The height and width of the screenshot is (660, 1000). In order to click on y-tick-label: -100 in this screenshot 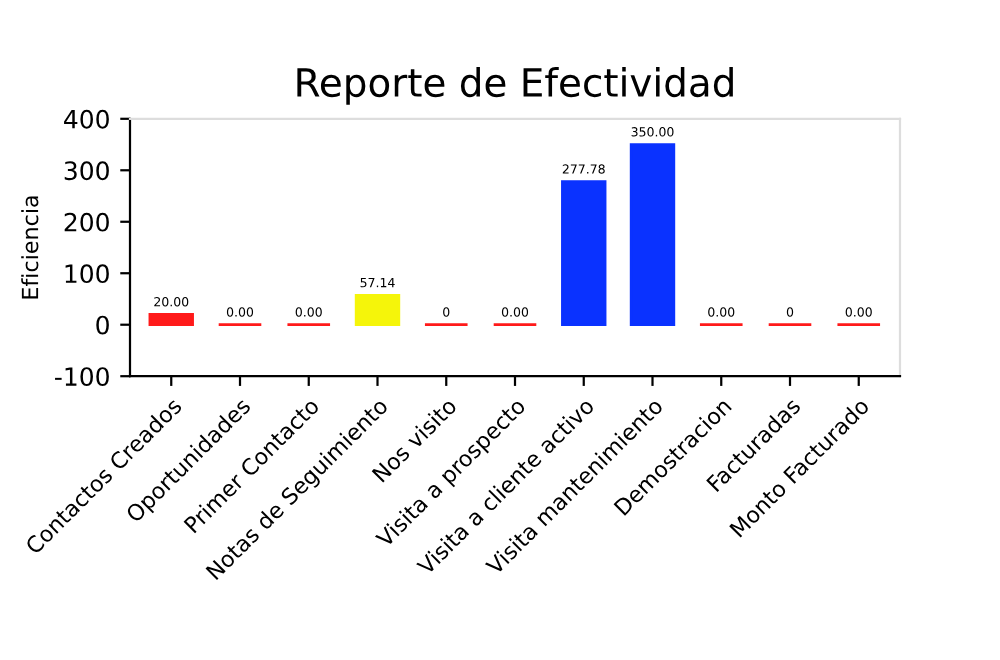, I will do `click(82, 377)`.